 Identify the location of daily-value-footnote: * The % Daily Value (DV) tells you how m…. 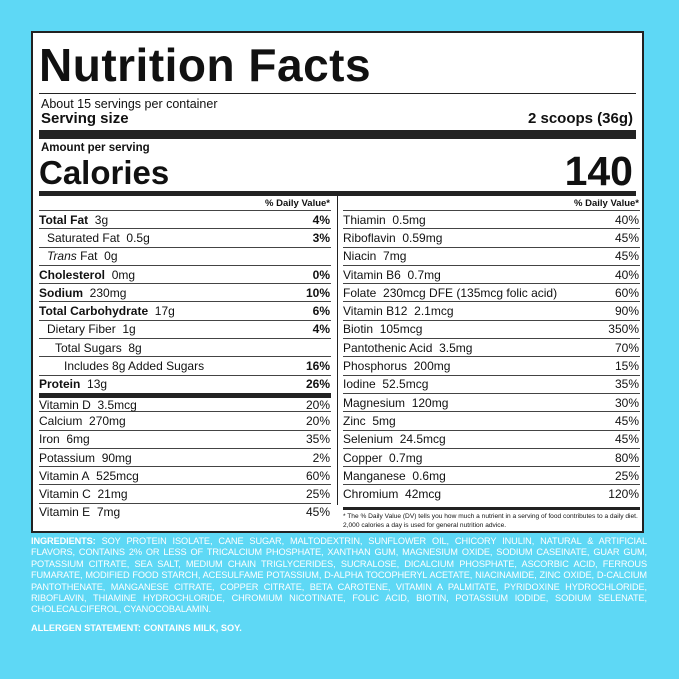
(491, 518).